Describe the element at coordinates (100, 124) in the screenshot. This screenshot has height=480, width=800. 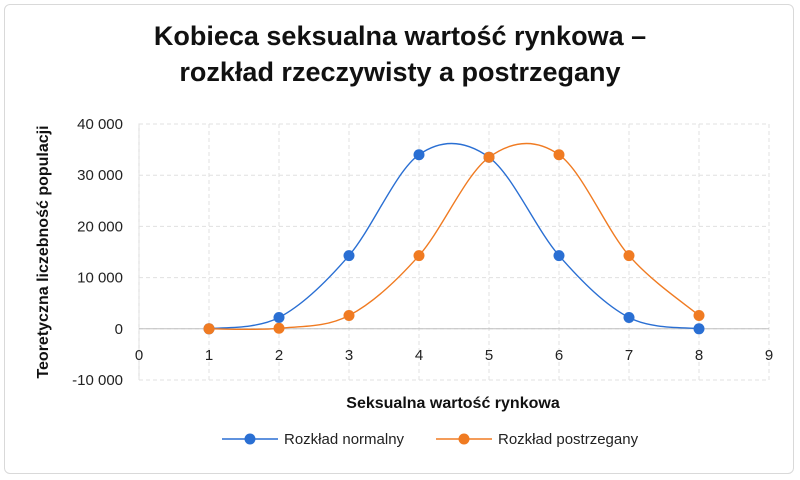
I see `y-tick-label: 40 000` at that location.